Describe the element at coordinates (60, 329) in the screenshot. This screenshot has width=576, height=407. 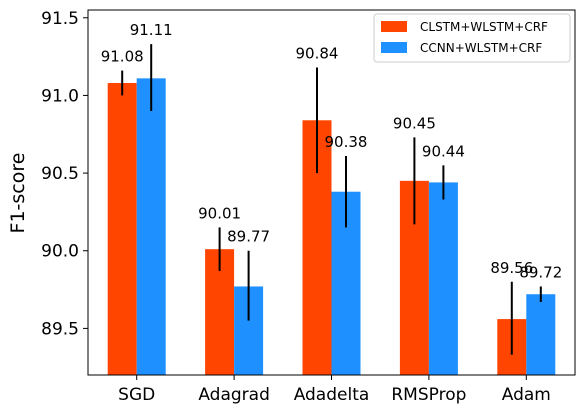
I see `y-tick-label: 89.5` at that location.